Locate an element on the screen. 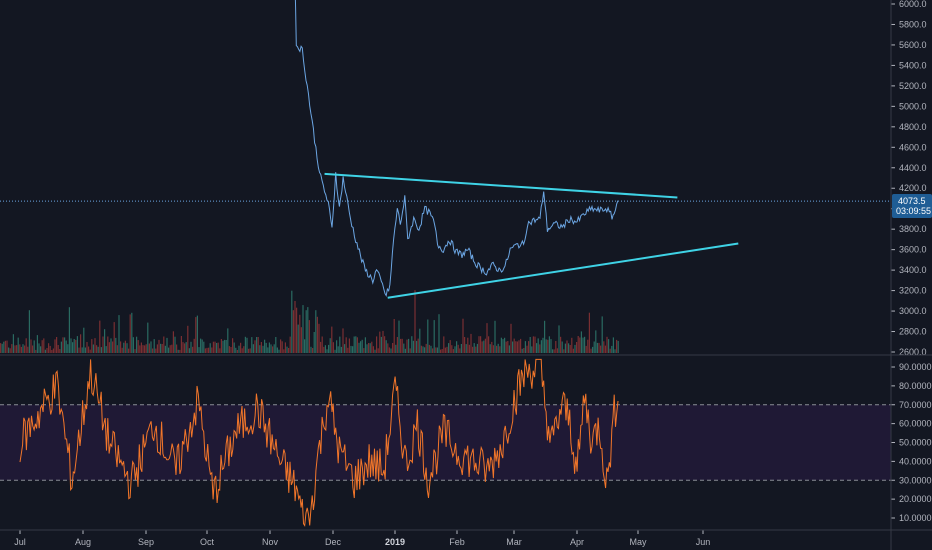  last-price-label: 4073.5 is located at coordinates (912, 201).